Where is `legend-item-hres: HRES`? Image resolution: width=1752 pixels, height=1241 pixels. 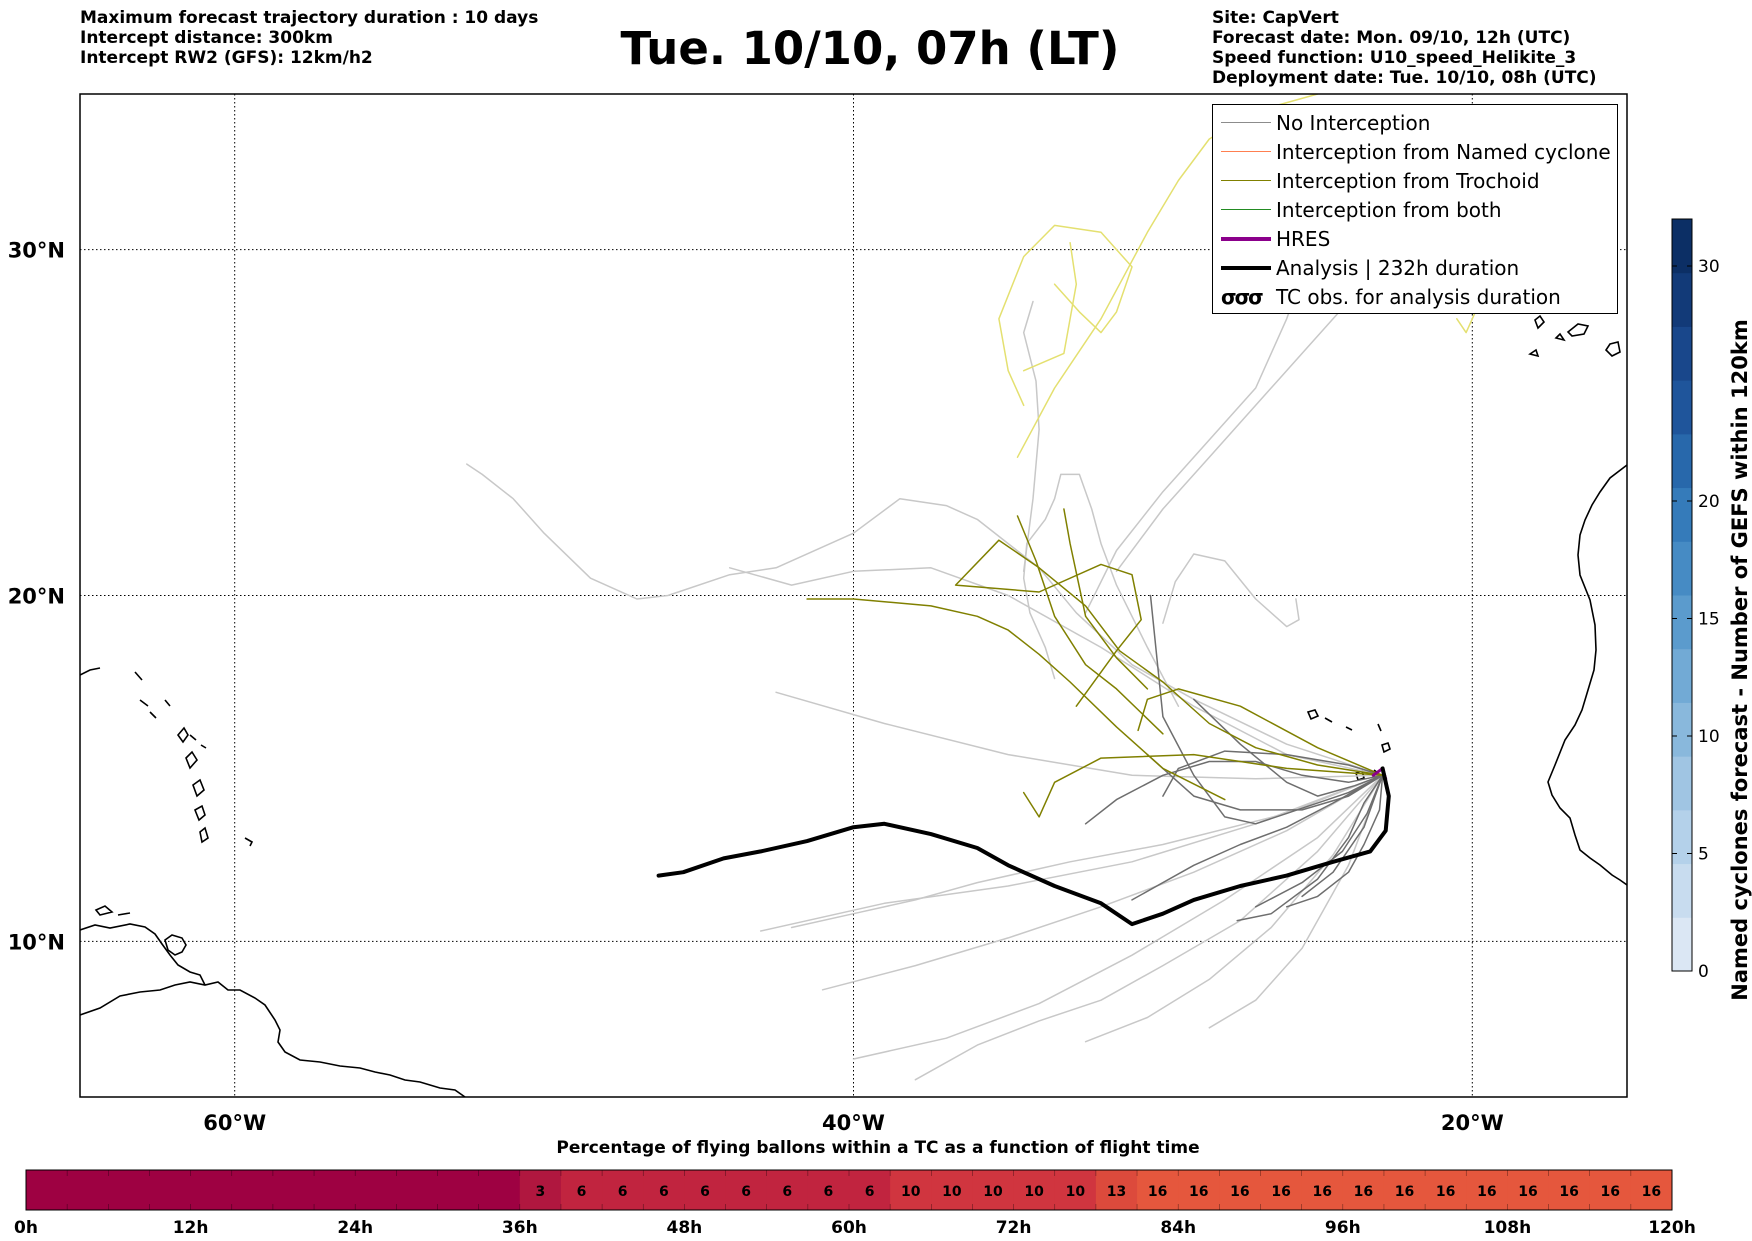
legend-item-hres: HRES is located at coordinates (1415, 239).